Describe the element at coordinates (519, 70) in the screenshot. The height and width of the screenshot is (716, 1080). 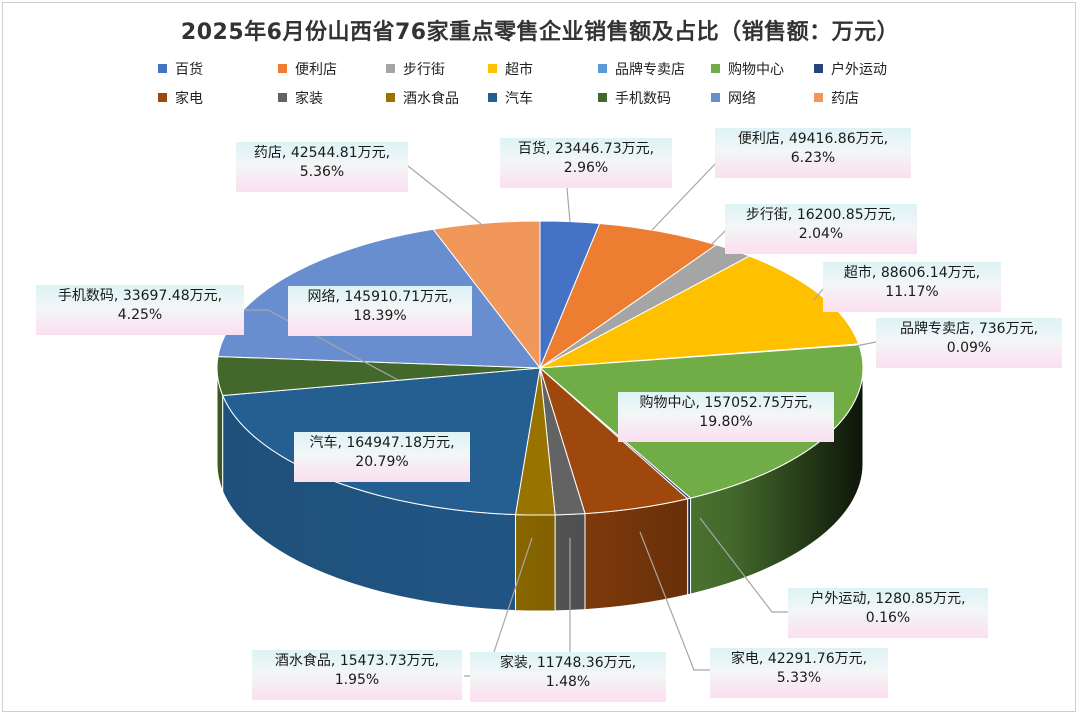
I see `legend-label: 超市` at that location.